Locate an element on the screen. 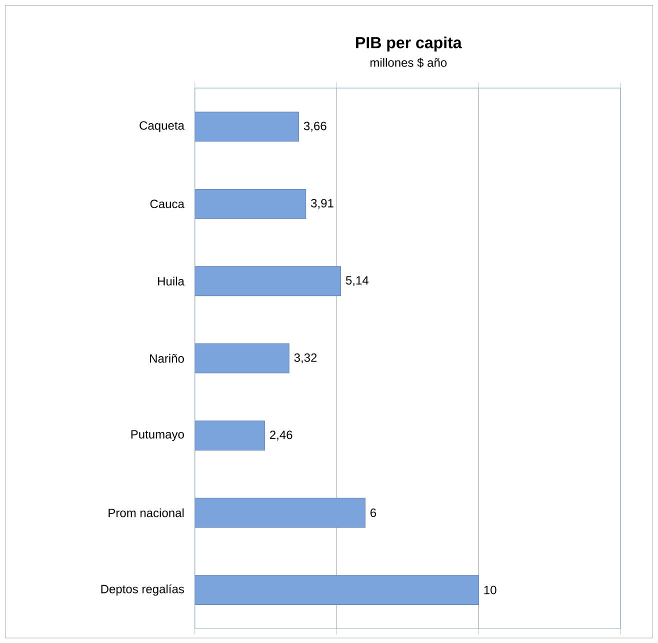 This screenshot has height=643, width=658. chart-subtitle: millones $ año is located at coordinates (408, 63).